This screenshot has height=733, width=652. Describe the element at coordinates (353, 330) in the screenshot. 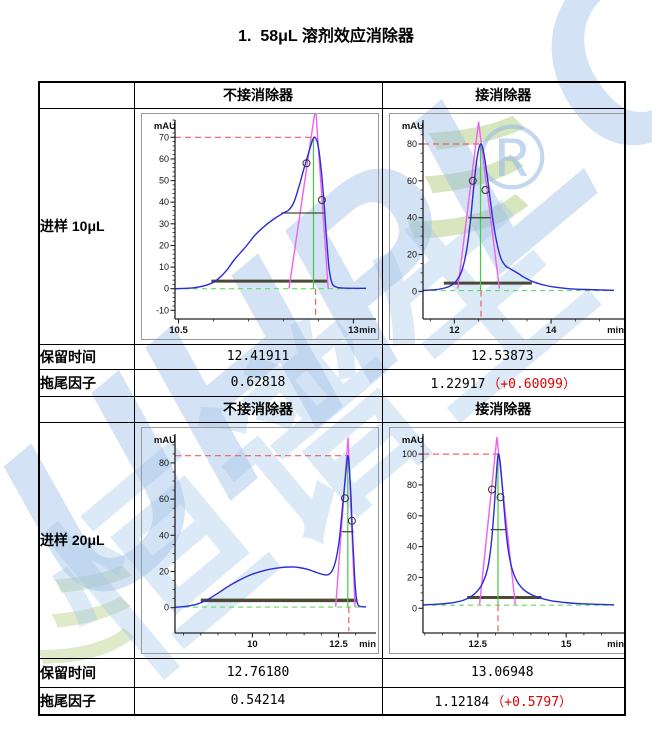

I see `svg-text: 13` at that location.